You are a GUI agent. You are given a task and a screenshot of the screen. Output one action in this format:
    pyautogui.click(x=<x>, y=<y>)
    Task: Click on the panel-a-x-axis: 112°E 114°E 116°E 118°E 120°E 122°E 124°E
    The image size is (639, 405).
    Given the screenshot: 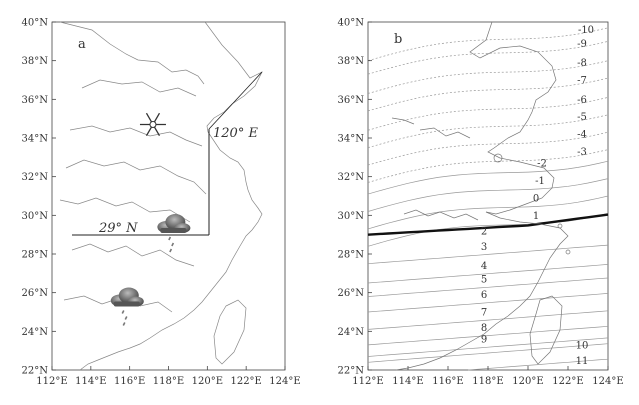 What is the action you would take?
    pyautogui.click(x=168, y=376)
    